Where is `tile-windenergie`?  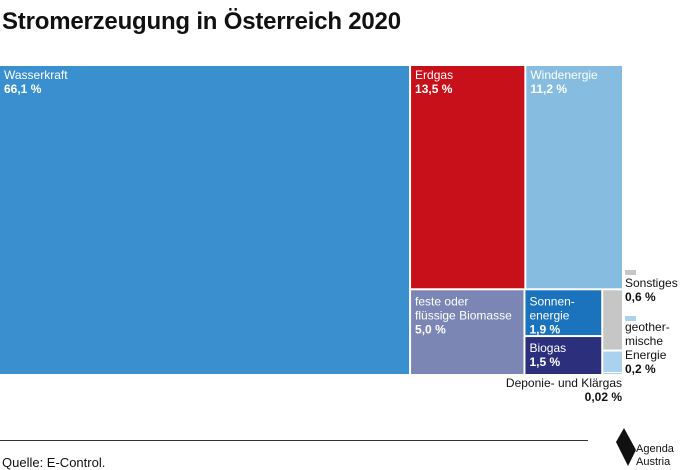 tile-windenergie is located at coordinates (574, 177).